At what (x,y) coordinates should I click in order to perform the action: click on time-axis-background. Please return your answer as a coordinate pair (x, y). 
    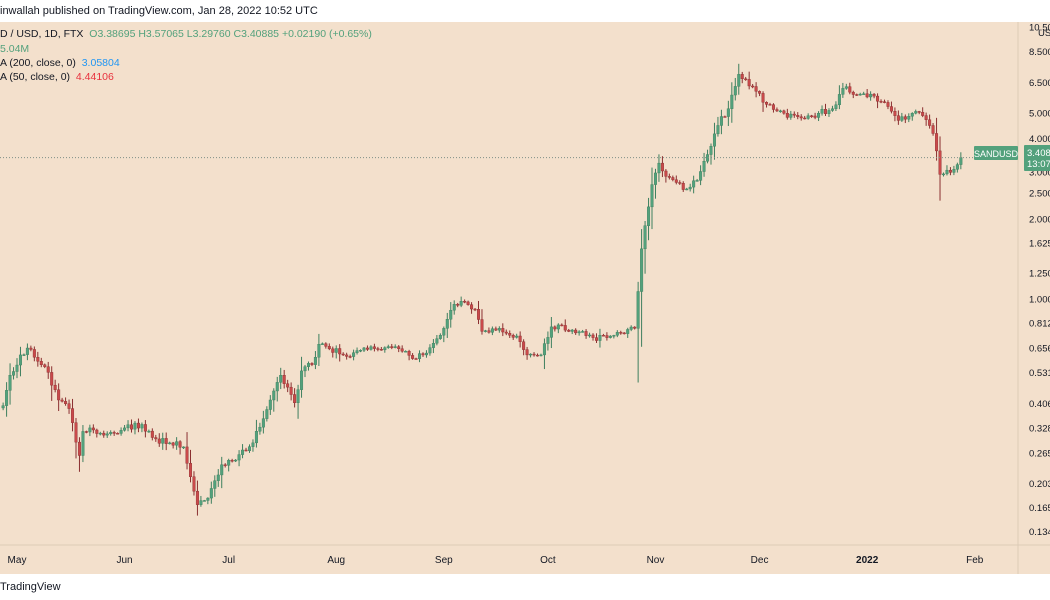
    Looking at the image, I should click on (509, 559).